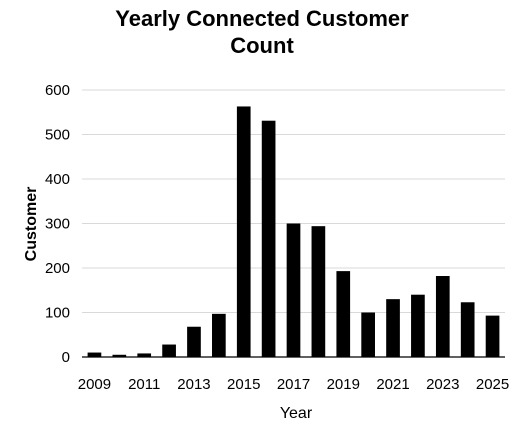 This screenshot has height=427, width=527. What do you see at coordinates (57, 90) in the screenshot?
I see `y-tick-label: 600` at bounding box center [57, 90].